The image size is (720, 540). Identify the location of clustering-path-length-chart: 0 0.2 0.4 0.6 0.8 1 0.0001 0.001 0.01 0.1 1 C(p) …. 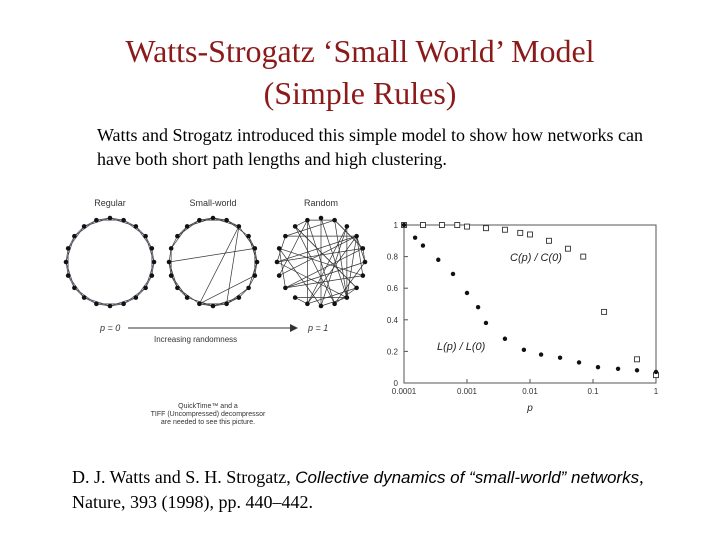
(523, 317).